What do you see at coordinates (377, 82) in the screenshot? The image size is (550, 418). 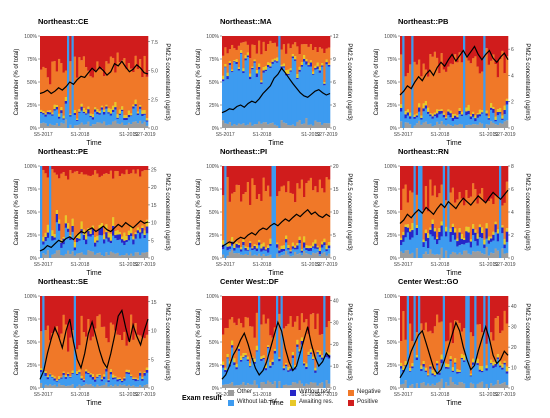 I see `y-left-axis-label: Case number (% of total)` at bounding box center [377, 82].